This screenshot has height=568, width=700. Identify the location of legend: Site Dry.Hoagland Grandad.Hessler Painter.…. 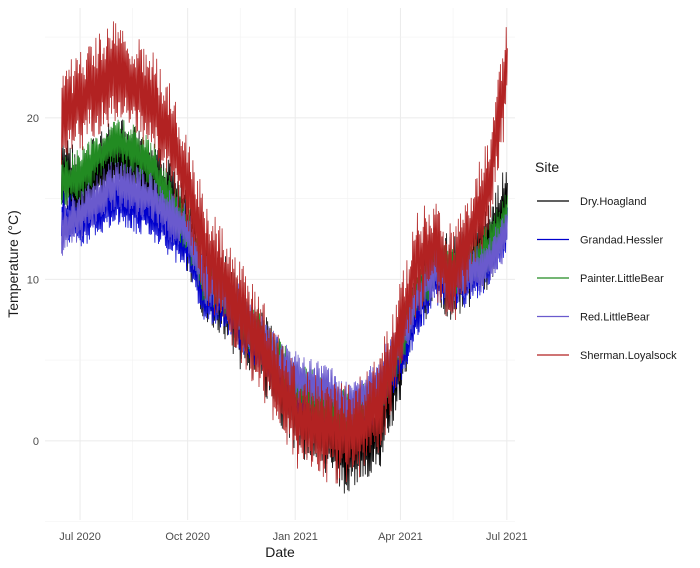
(606, 260).